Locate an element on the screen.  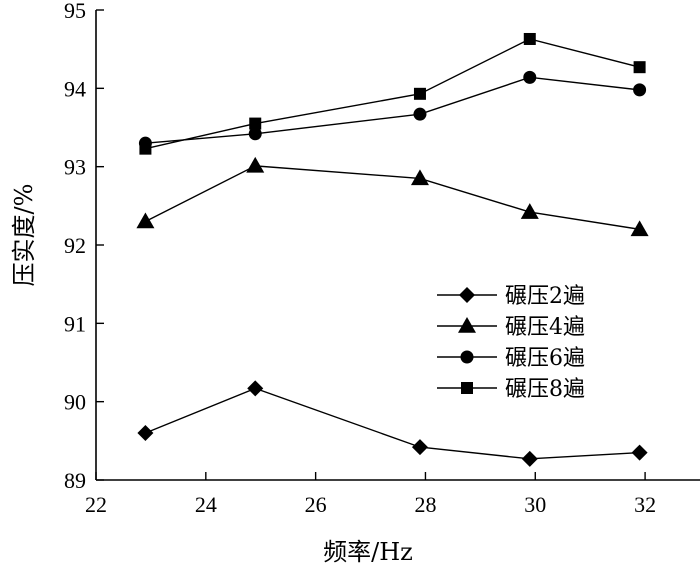
y-tick-label: 89 is located at coordinates (75, 480).